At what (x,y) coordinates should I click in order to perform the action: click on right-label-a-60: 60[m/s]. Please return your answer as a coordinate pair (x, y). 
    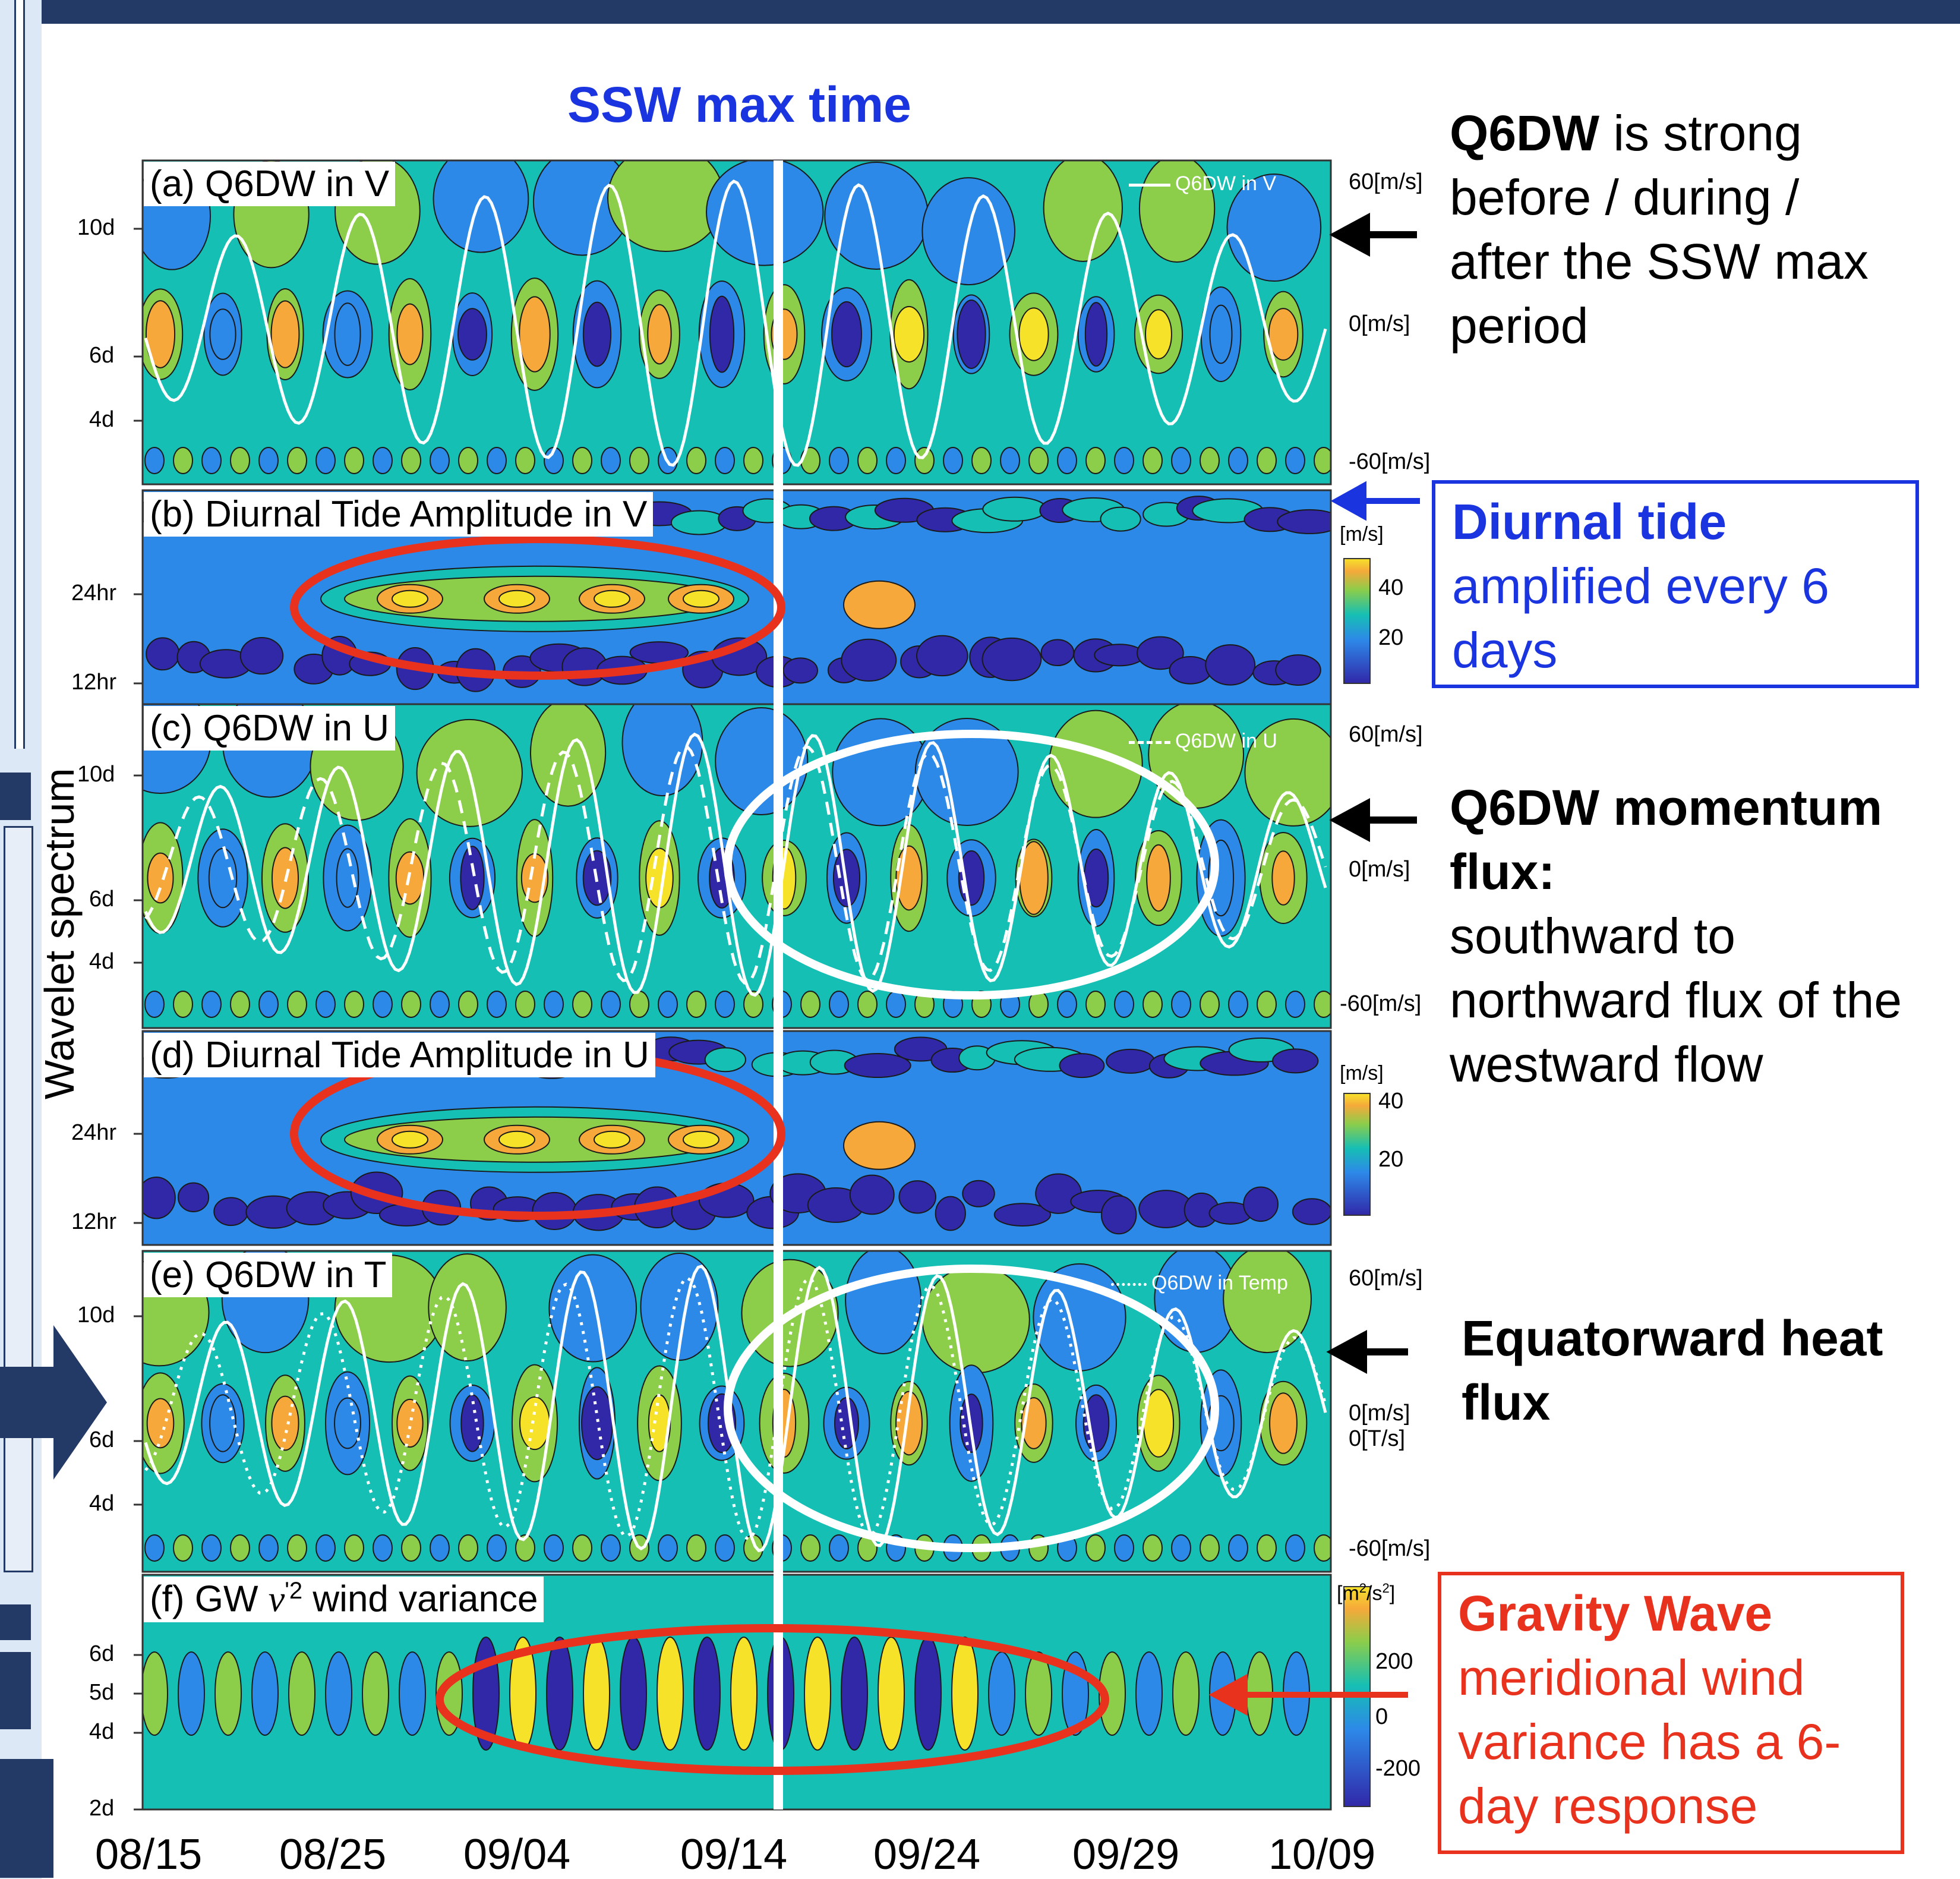
    Looking at the image, I should click on (1386, 181).